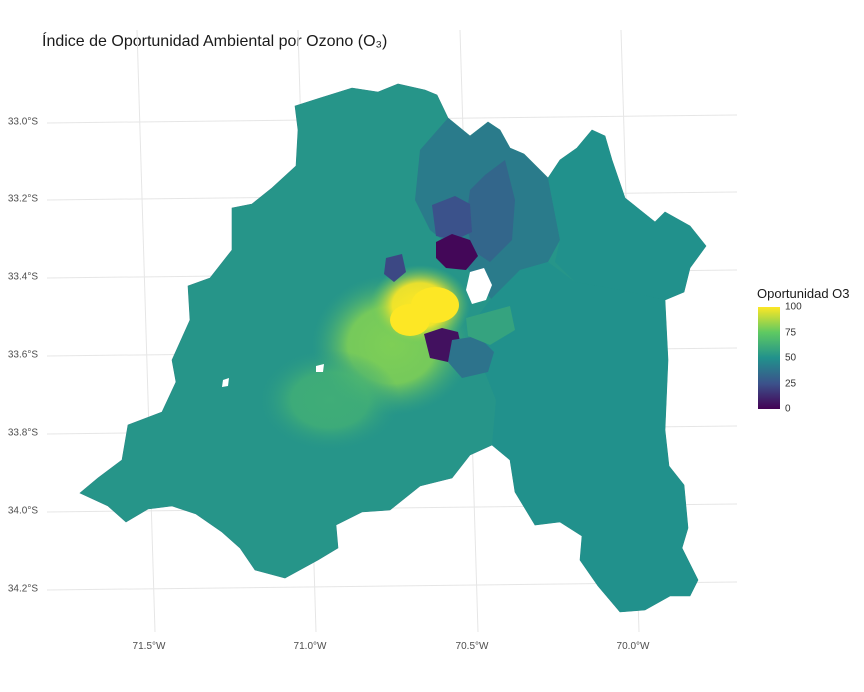 This screenshot has height=692, width=864. I want to click on region-las-condes, so click(457, 252).